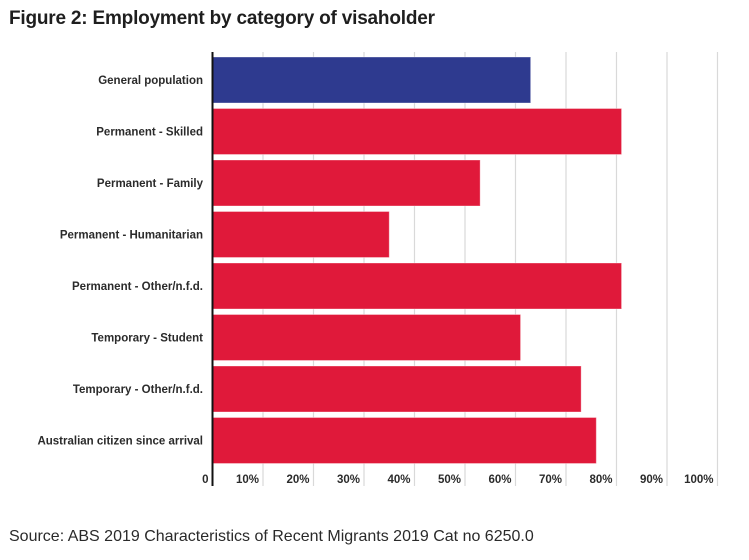 The width and height of the screenshot is (749, 560). What do you see at coordinates (600, 480) in the screenshot?
I see `x-tick-label: 80%` at bounding box center [600, 480].